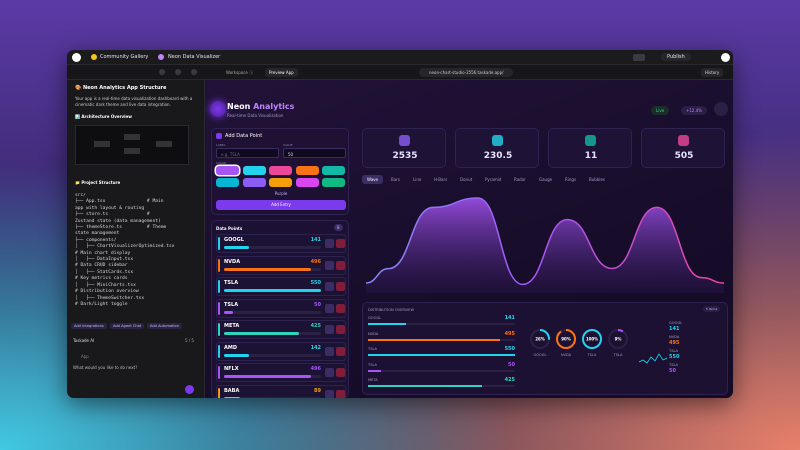 The width and height of the screenshot is (800, 450). What do you see at coordinates (466, 72) in the screenshot?
I see `url-field: neon-chart-studio-2556.taskade.app/` at bounding box center [466, 72].